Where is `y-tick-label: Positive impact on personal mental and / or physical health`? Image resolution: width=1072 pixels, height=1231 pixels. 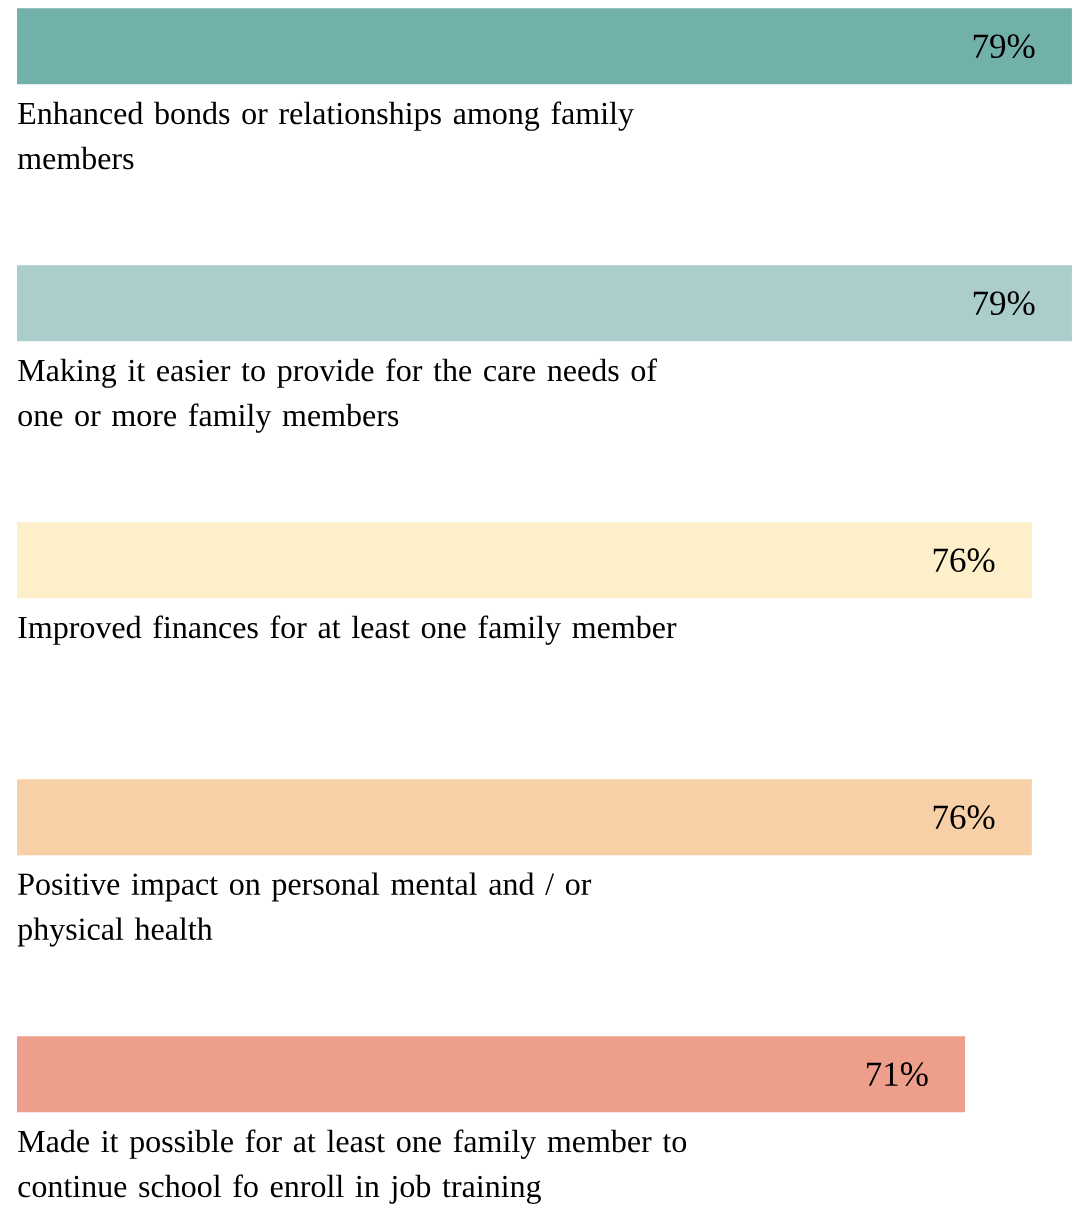
y-tick-label: Positive impact on personal mental and / or physical health is located at coordinates (304, 909).